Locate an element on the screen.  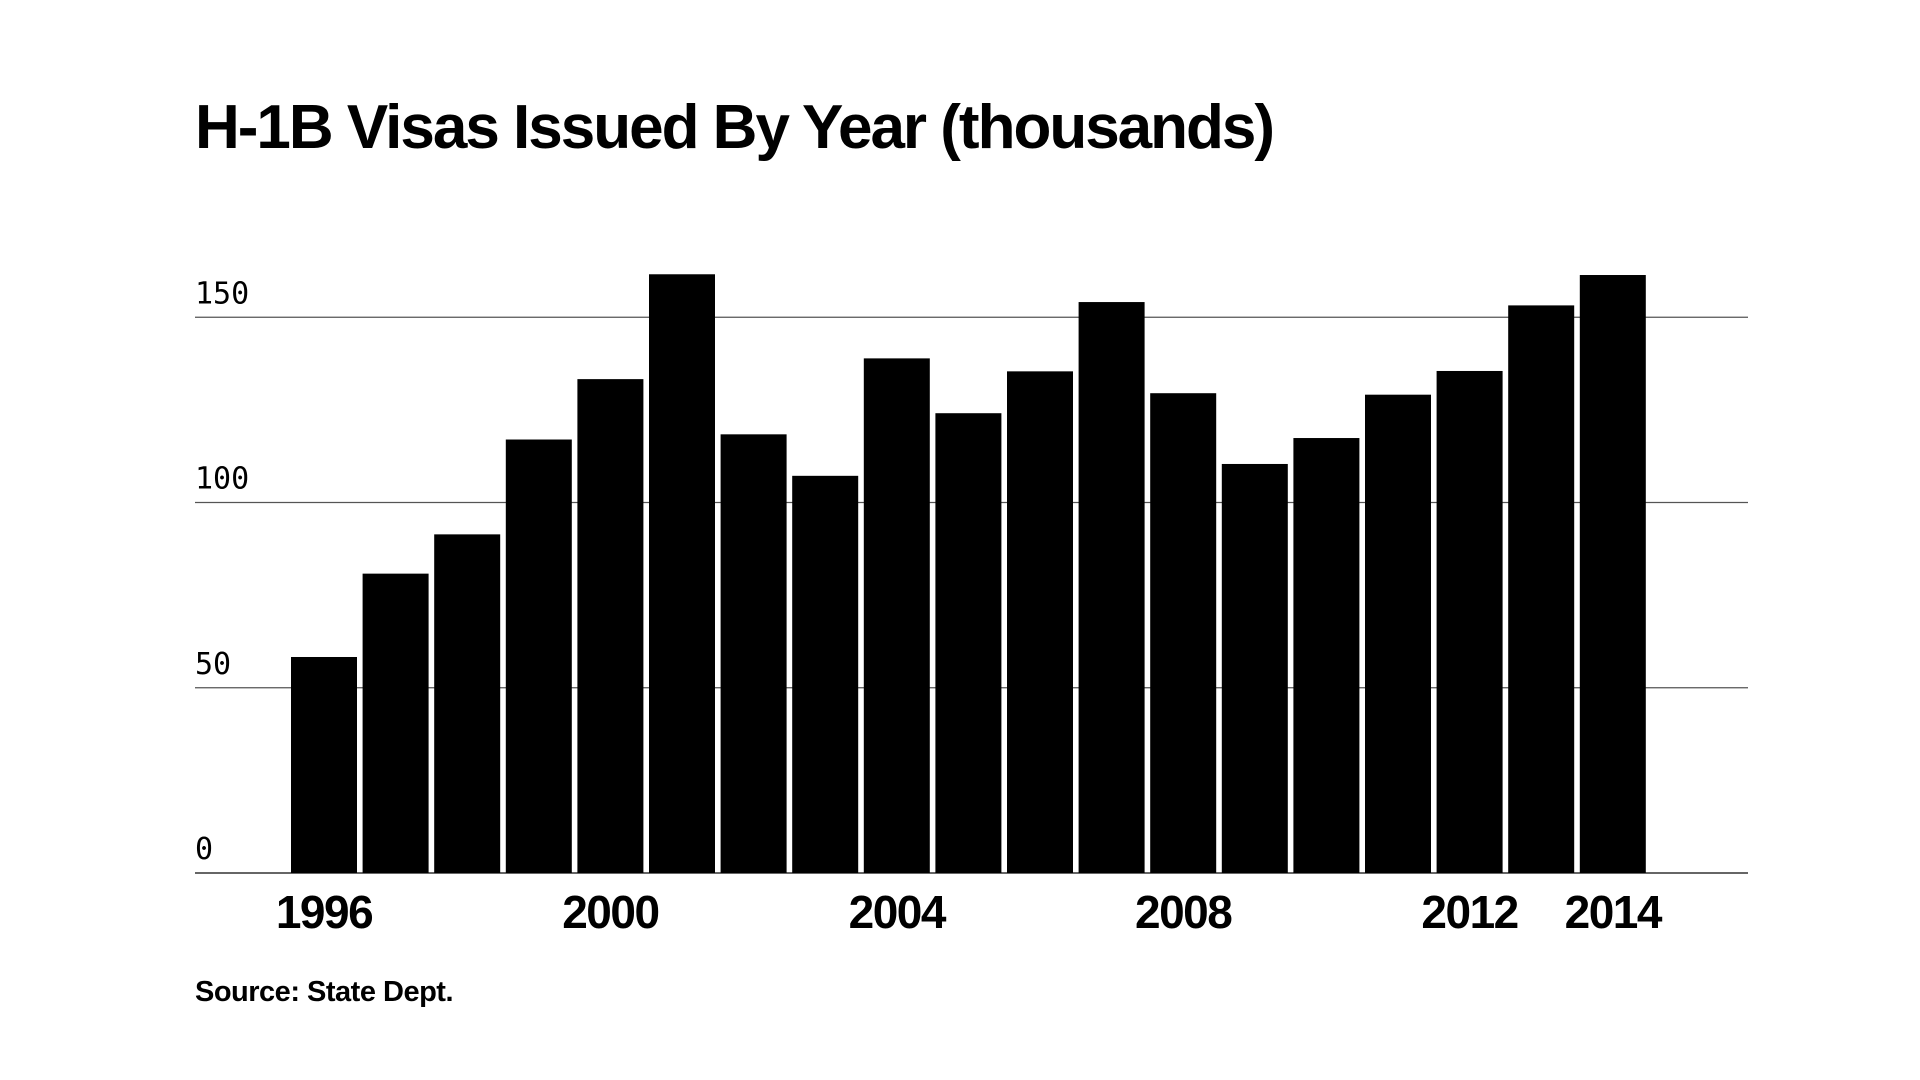
bar-2008 is located at coordinates (1183, 633).